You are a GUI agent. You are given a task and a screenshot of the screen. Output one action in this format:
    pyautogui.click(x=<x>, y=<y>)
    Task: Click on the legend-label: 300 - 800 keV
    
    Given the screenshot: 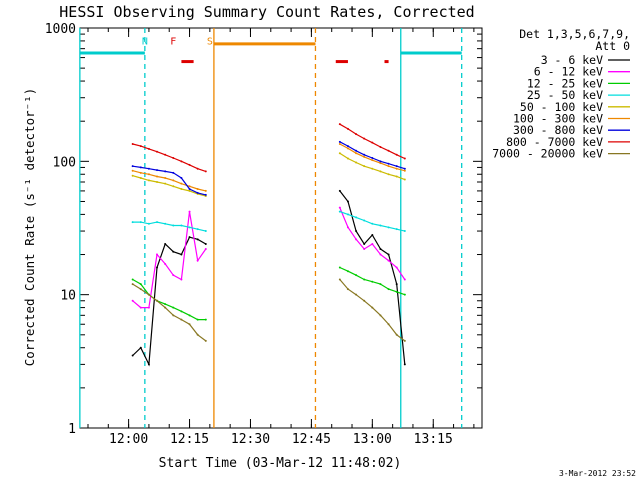 What is the action you would take?
    pyautogui.click(x=558, y=130)
    